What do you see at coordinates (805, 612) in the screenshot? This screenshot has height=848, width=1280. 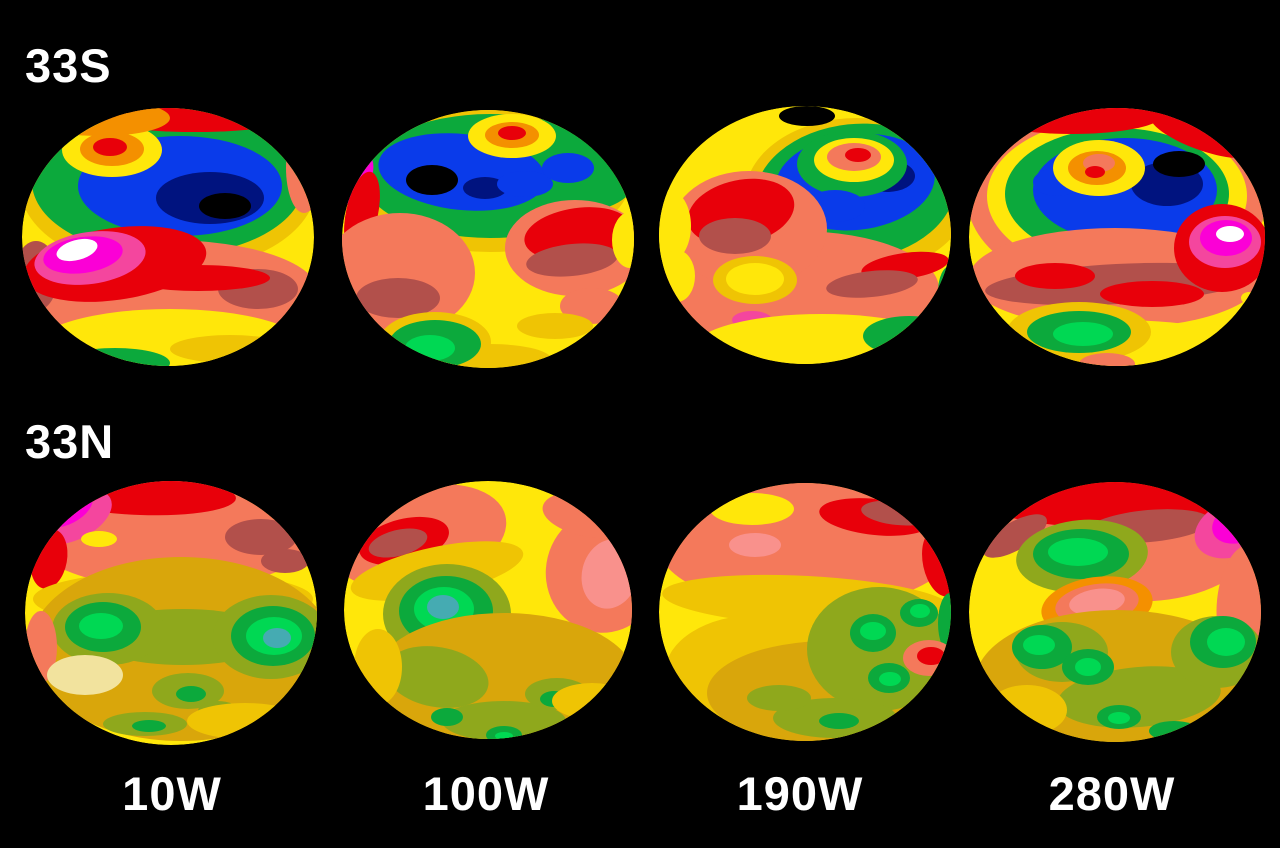 I see `globe-33n-190w` at bounding box center [805, 612].